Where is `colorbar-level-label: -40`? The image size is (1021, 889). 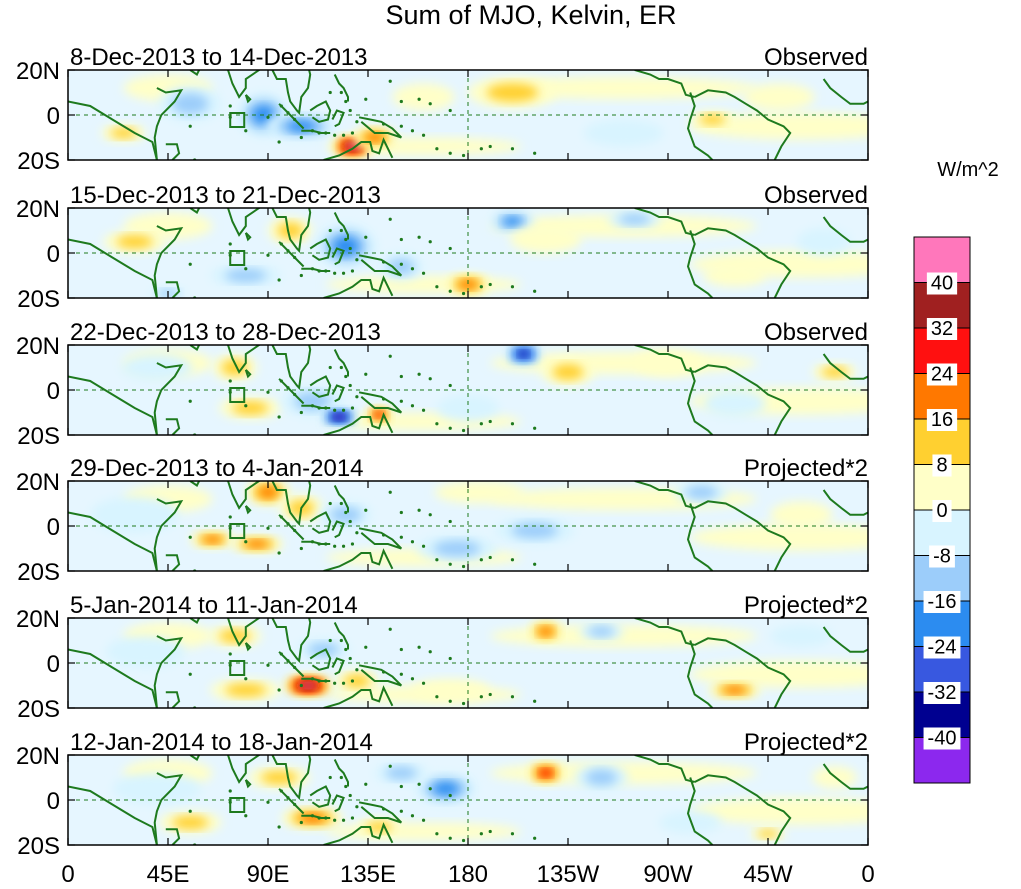 colorbar-level-label: -40 is located at coordinates (942, 739).